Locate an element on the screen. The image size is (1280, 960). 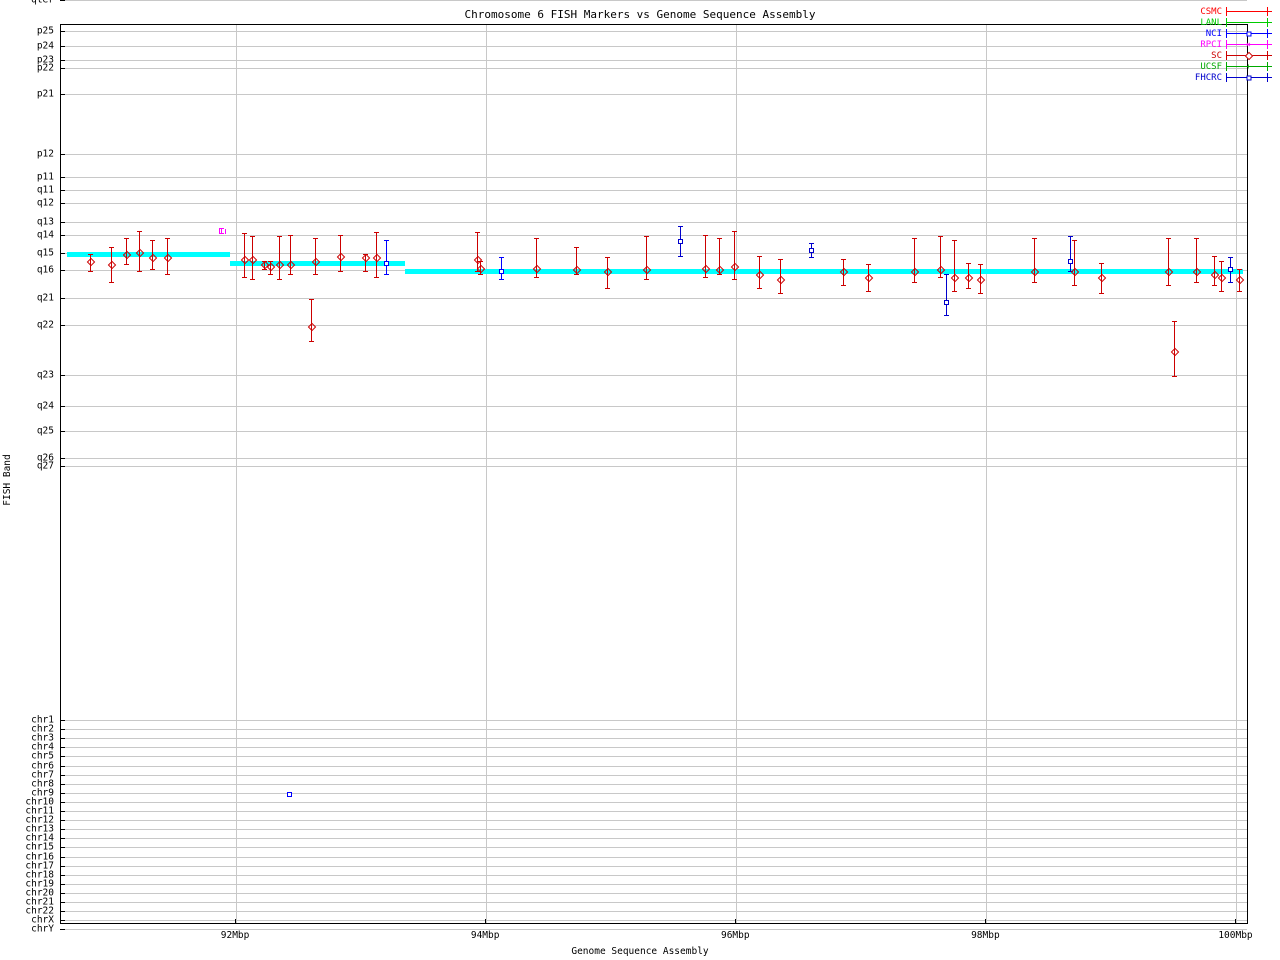
y-tick-label: chr21 is located at coordinates (39, 902).